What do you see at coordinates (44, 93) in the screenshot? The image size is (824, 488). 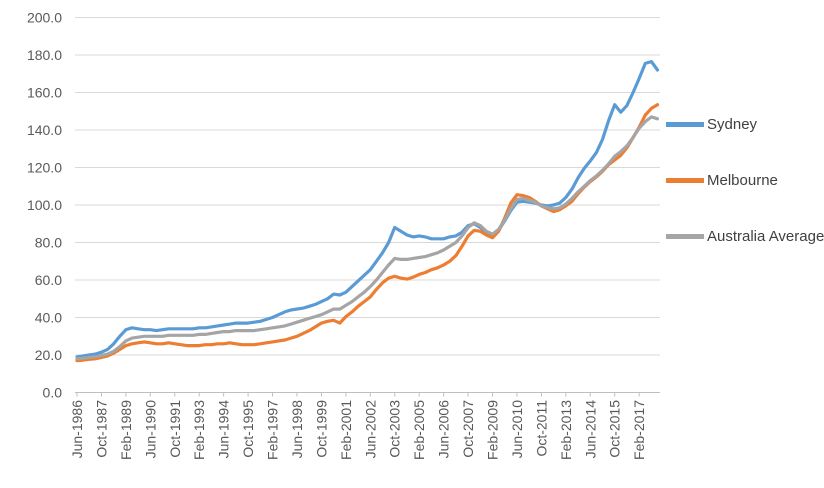 I see `svg-text: 160.0` at bounding box center [44, 93].